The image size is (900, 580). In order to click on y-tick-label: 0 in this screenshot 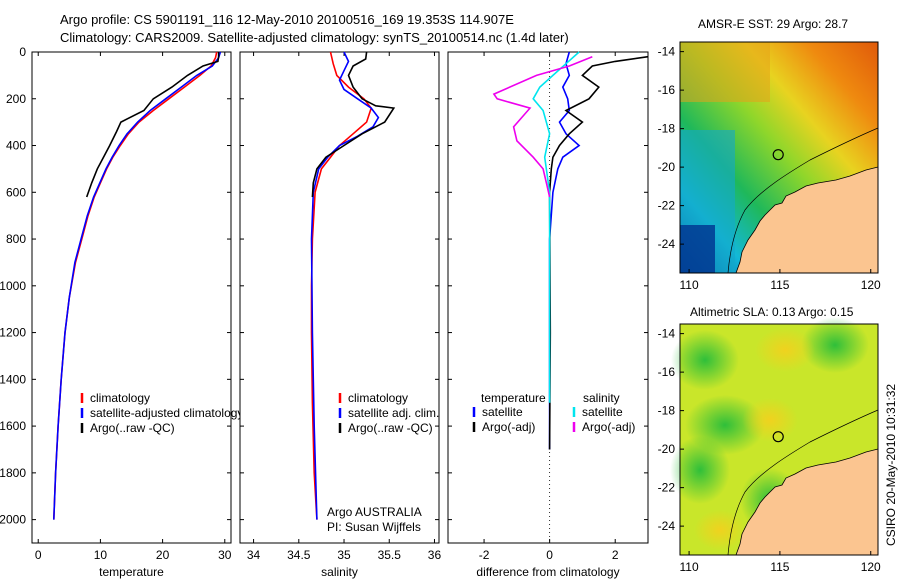, I will do `click(22, 52)`.